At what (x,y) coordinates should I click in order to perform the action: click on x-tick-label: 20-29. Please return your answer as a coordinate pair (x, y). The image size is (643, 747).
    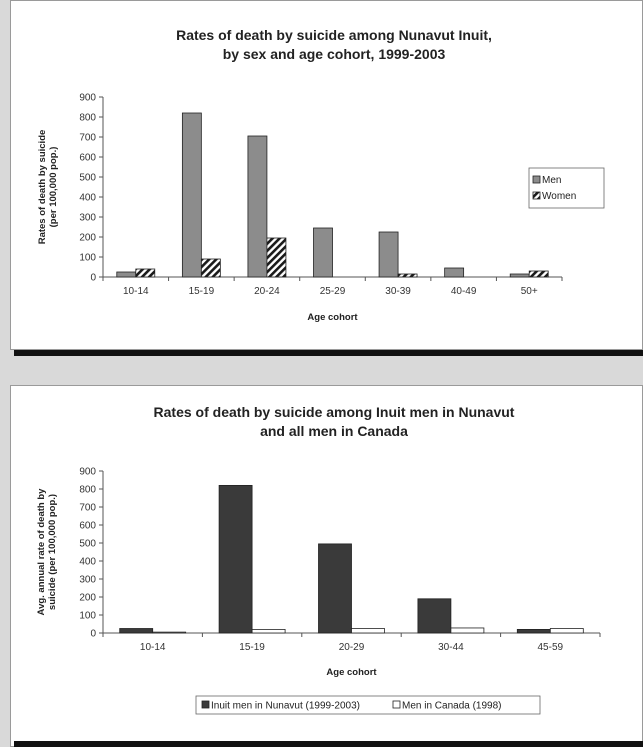
    Looking at the image, I should click on (352, 647).